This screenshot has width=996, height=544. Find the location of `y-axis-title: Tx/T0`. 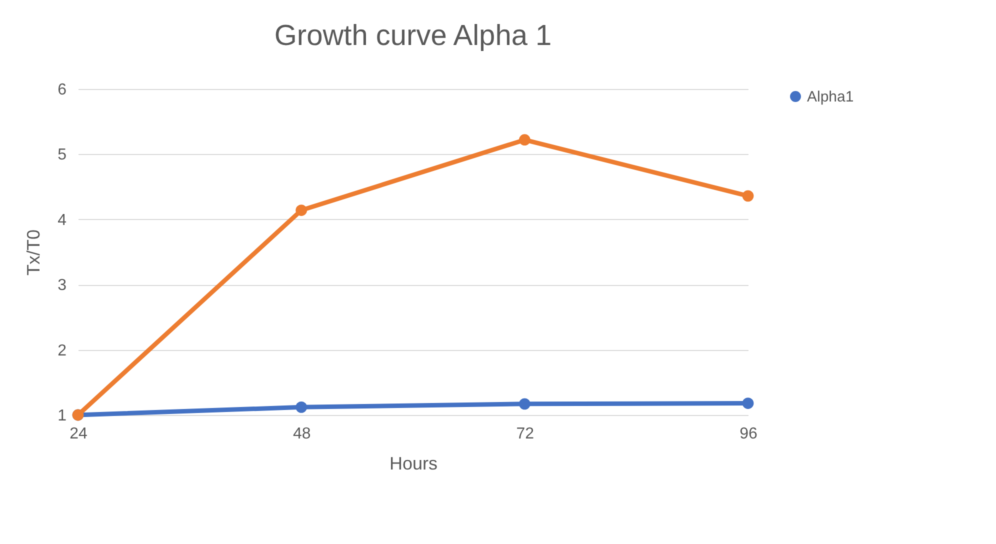

y-axis-title: Tx/T0 is located at coordinates (34, 252).